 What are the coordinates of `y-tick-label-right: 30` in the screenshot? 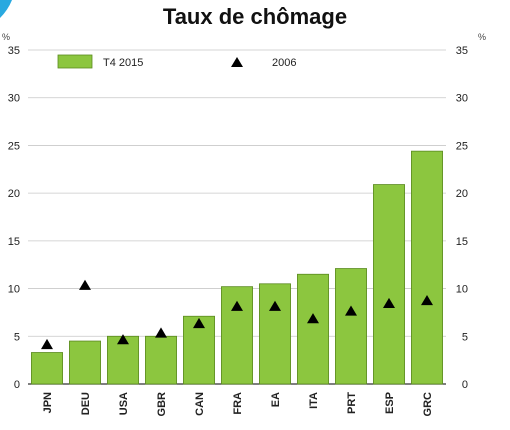 It's located at (462, 99).